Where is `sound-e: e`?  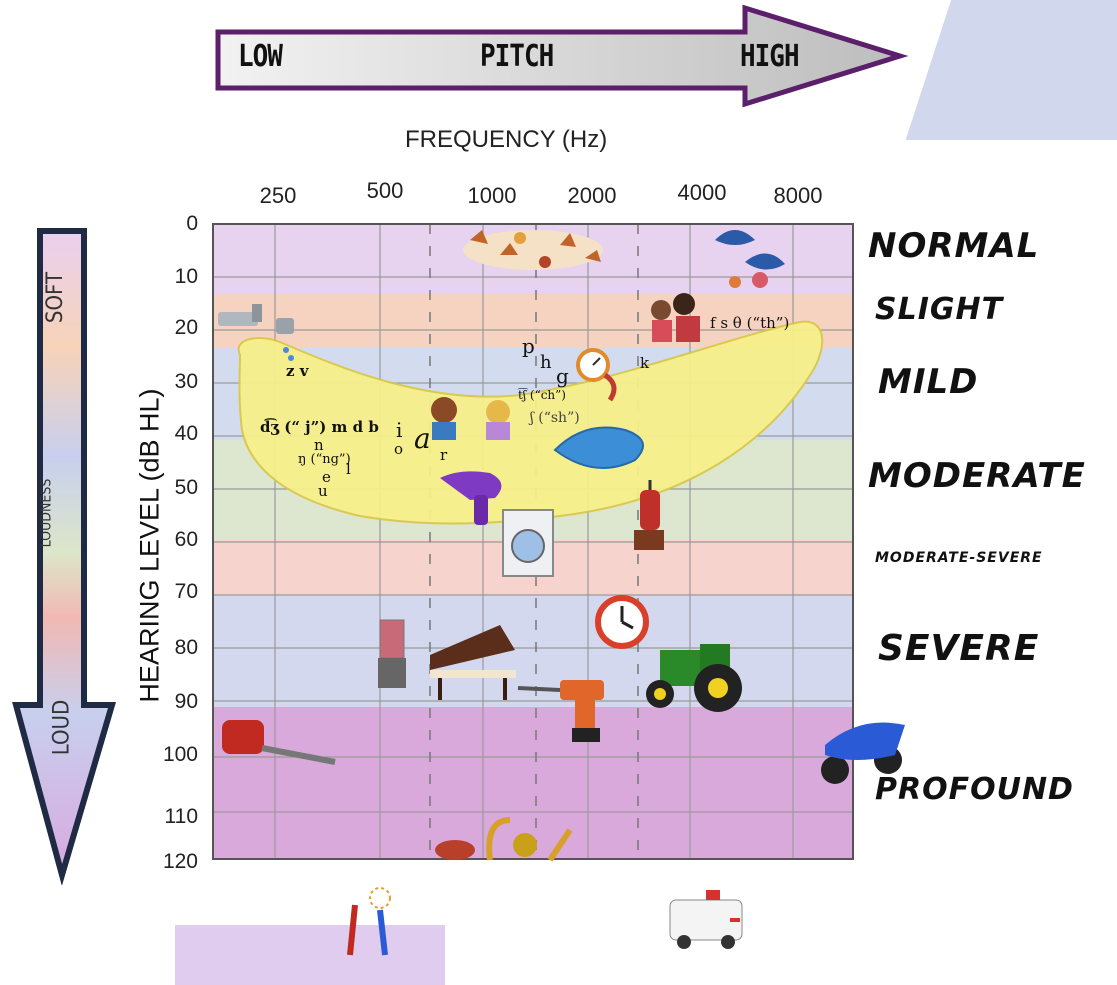
sound-e: e is located at coordinates (326, 477).